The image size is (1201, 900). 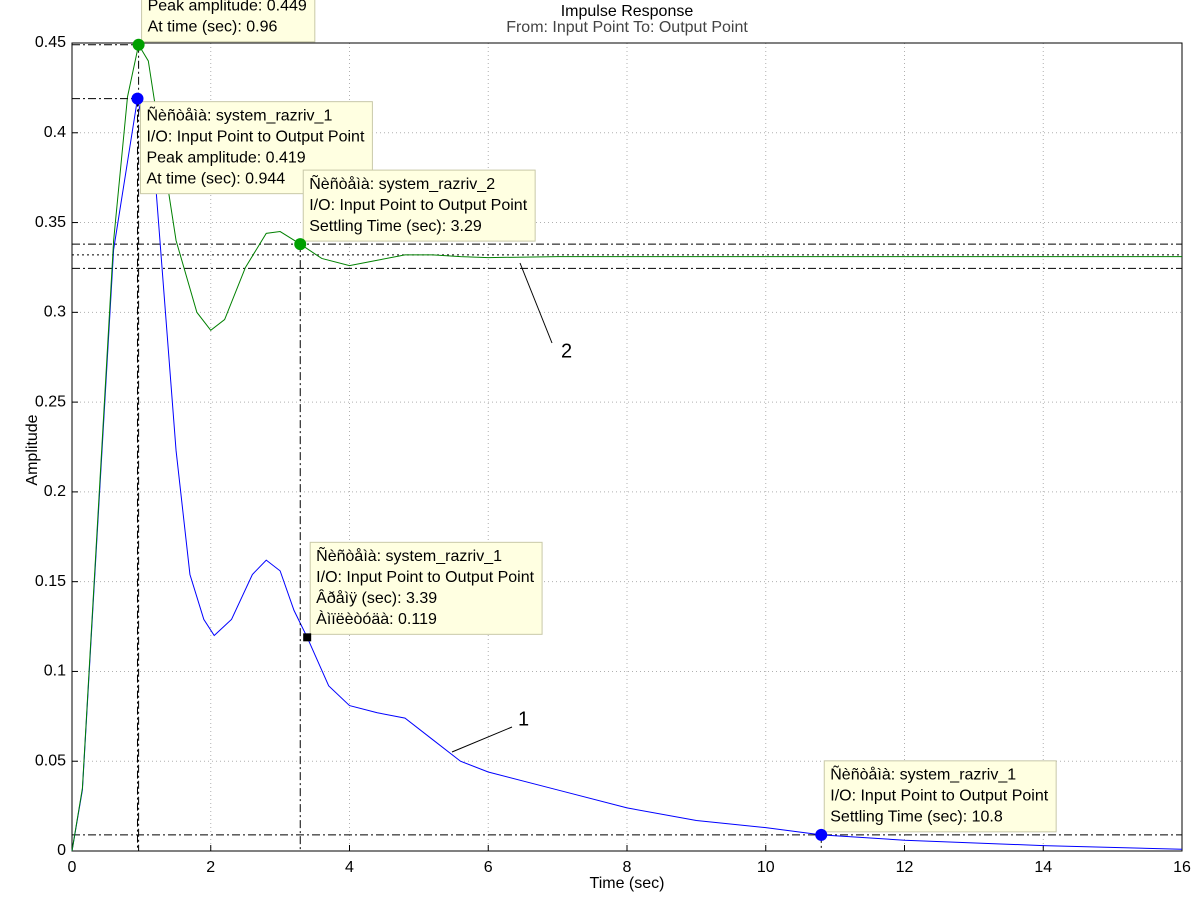 I want to click on datatip-text: Âðåìÿ (sec): 3.39, so click(x=376, y=597).